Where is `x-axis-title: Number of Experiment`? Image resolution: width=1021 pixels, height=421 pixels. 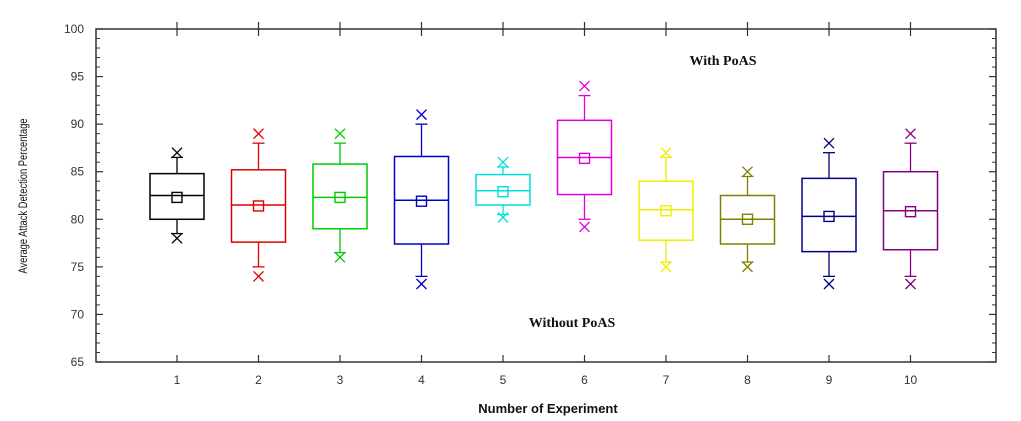
x-axis-title: Number of Experiment is located at coordinates (548, 408).